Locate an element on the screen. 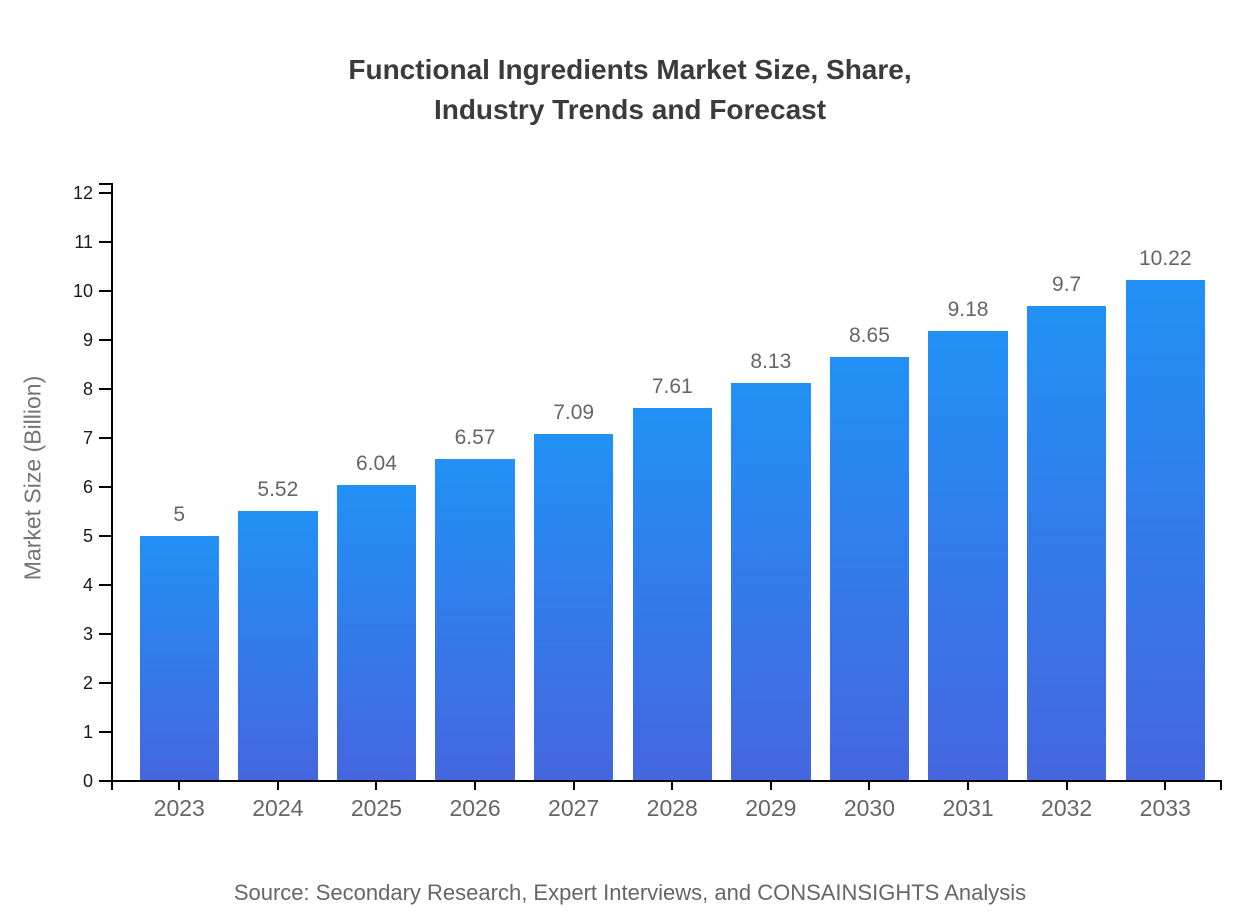 The width and height of the screenshot is (1260, 920). x-tick-label: 2033 is located at coordinates (1165, 808).